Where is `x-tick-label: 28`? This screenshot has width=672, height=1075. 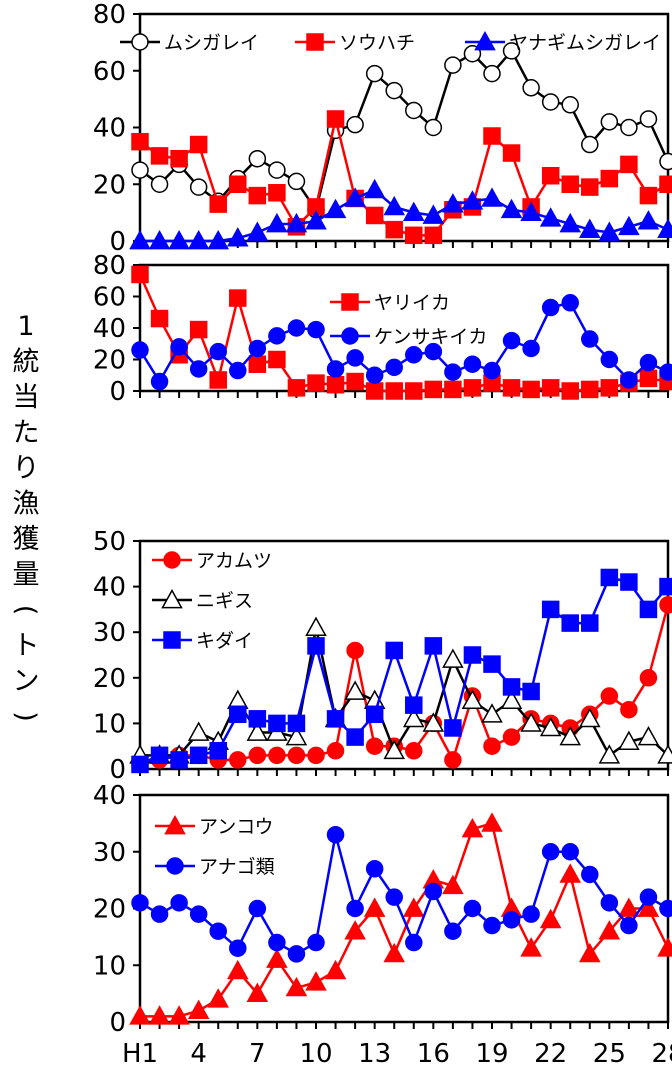 x-tick-label: 28 is located at coordinates (661, 1054).